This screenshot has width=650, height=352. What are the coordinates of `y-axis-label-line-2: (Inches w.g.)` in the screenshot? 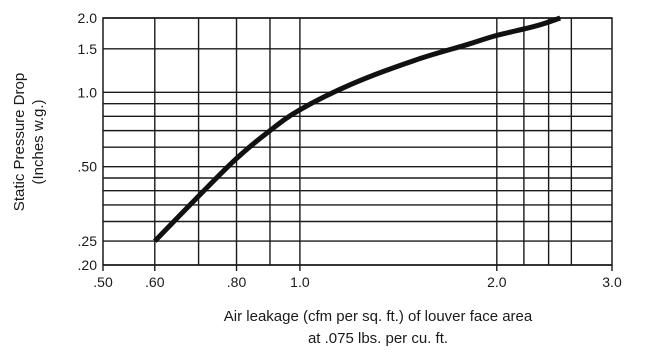 It's located at (38, 141).